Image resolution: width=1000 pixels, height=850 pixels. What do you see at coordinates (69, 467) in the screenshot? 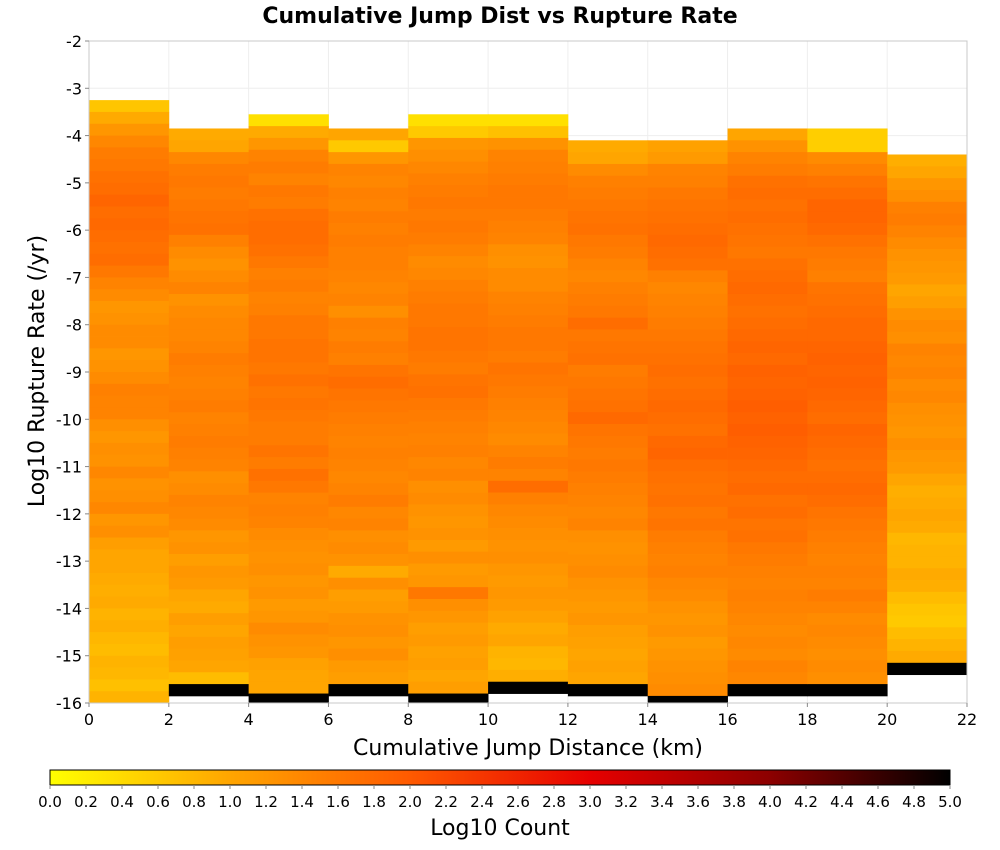
I see `y-tick-label: -11` at bounding box center [69, 467].